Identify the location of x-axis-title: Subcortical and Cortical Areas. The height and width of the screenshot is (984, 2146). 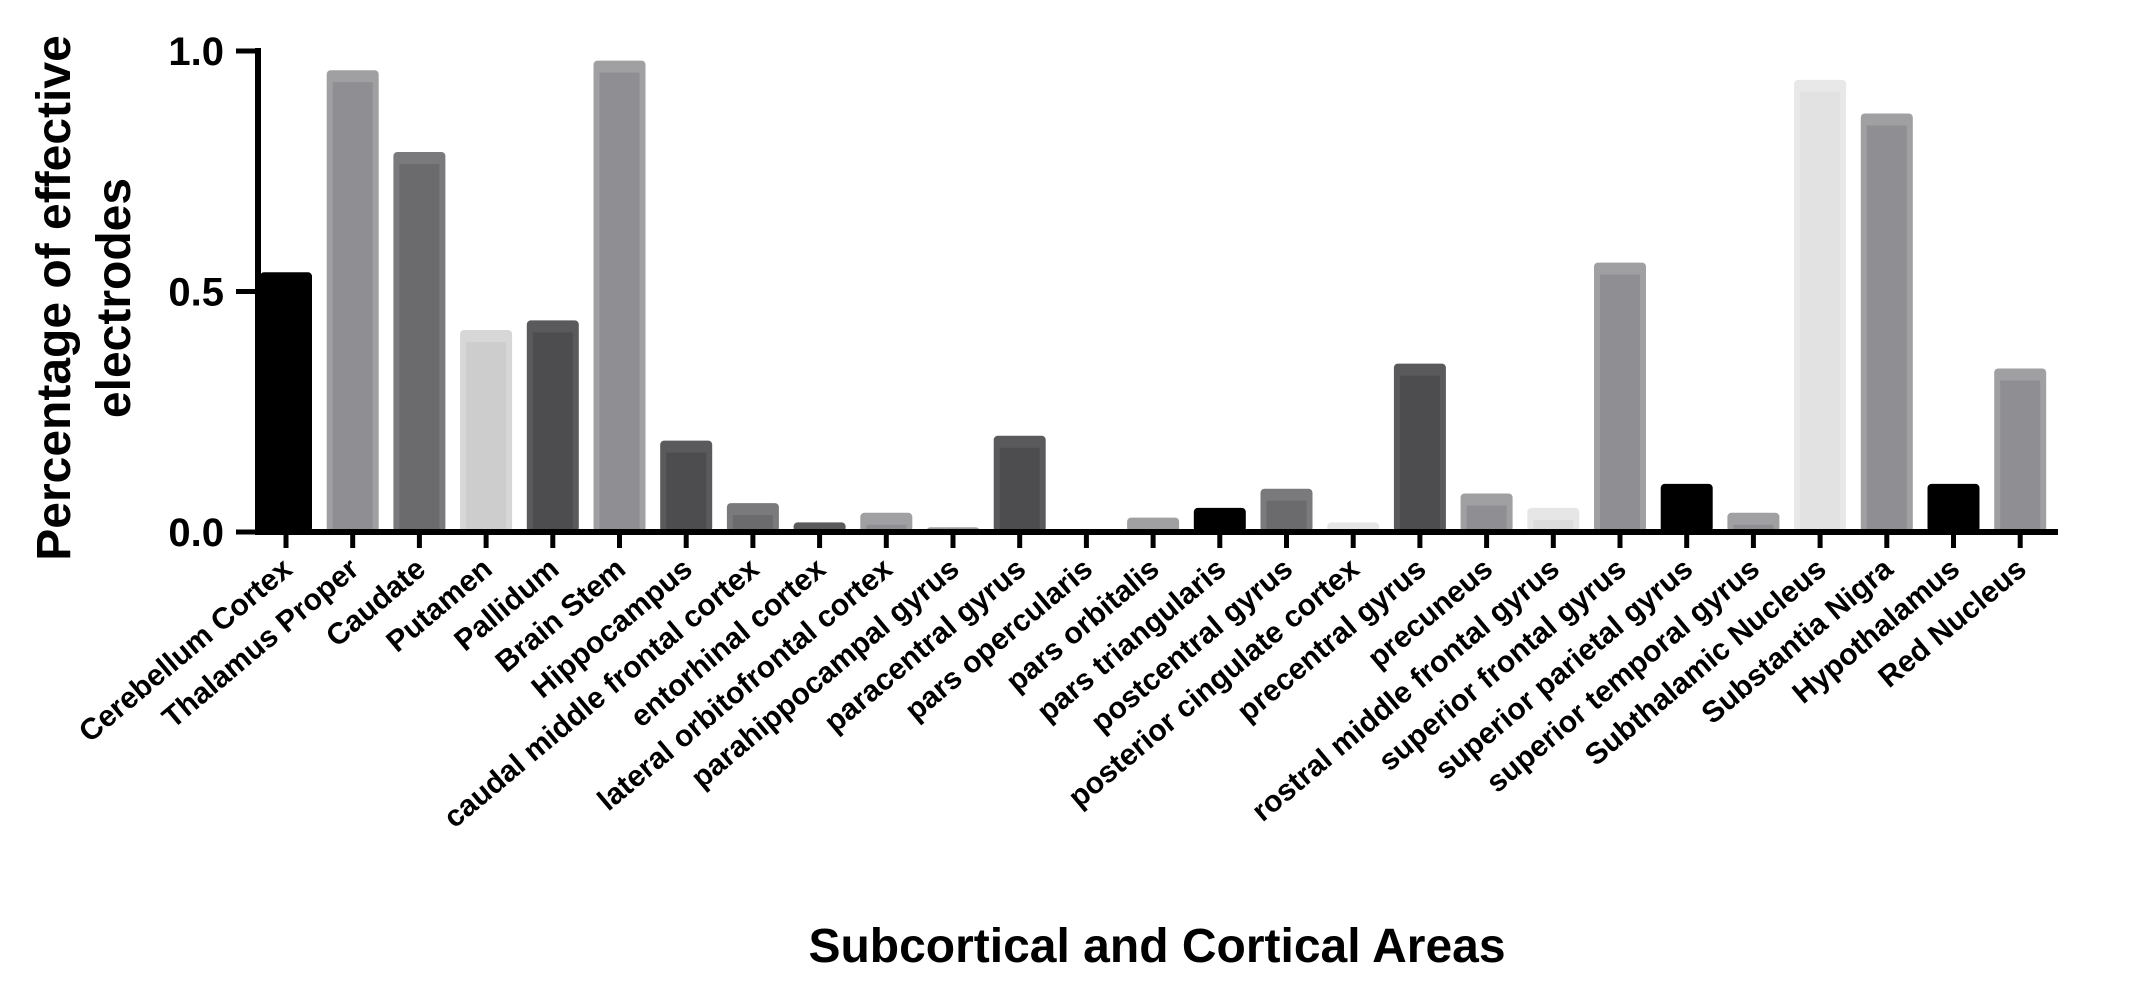
(1156, 946).